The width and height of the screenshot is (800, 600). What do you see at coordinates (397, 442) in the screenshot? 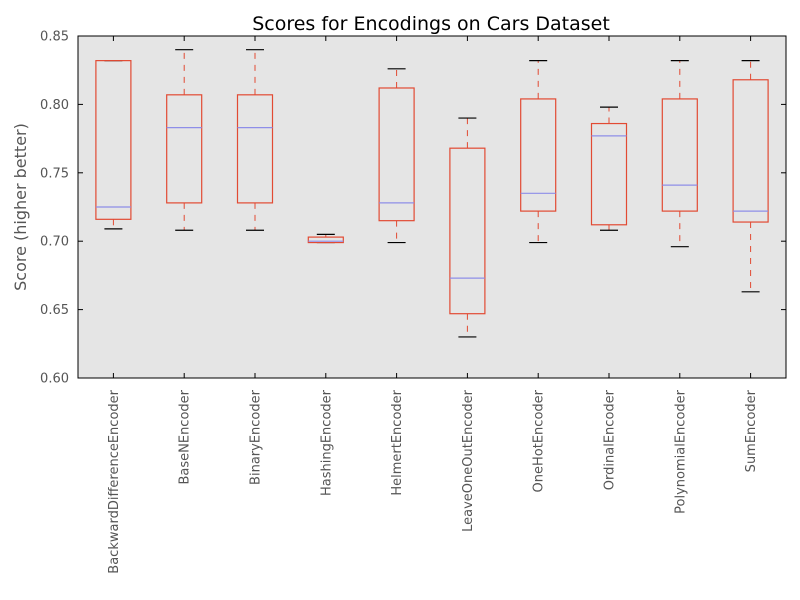
I see `x-tick-label: HelmertEncoder` at bounding box center [397, 442].